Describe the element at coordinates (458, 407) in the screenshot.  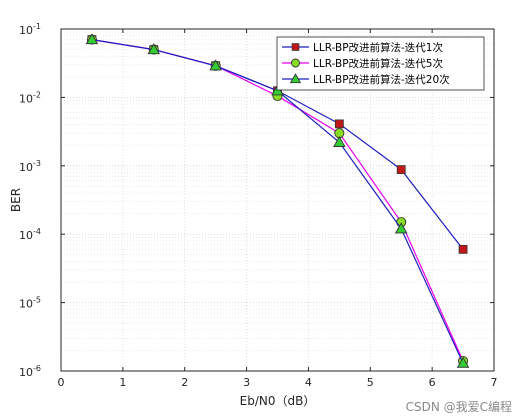
I see `watermark: CSDN @我爱C编程` at that location.